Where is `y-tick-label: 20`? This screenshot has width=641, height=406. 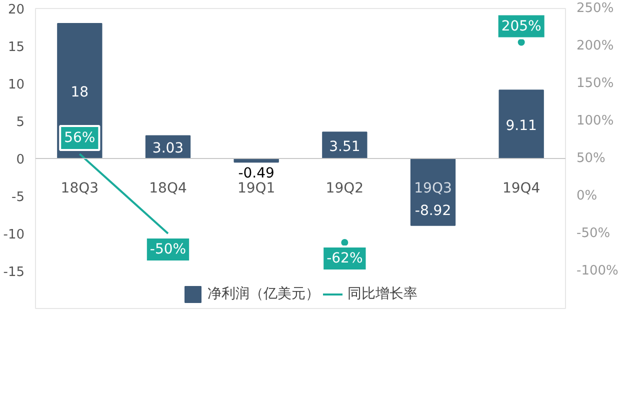 y-tick-label: 20 is located at coordinates (16, 10).